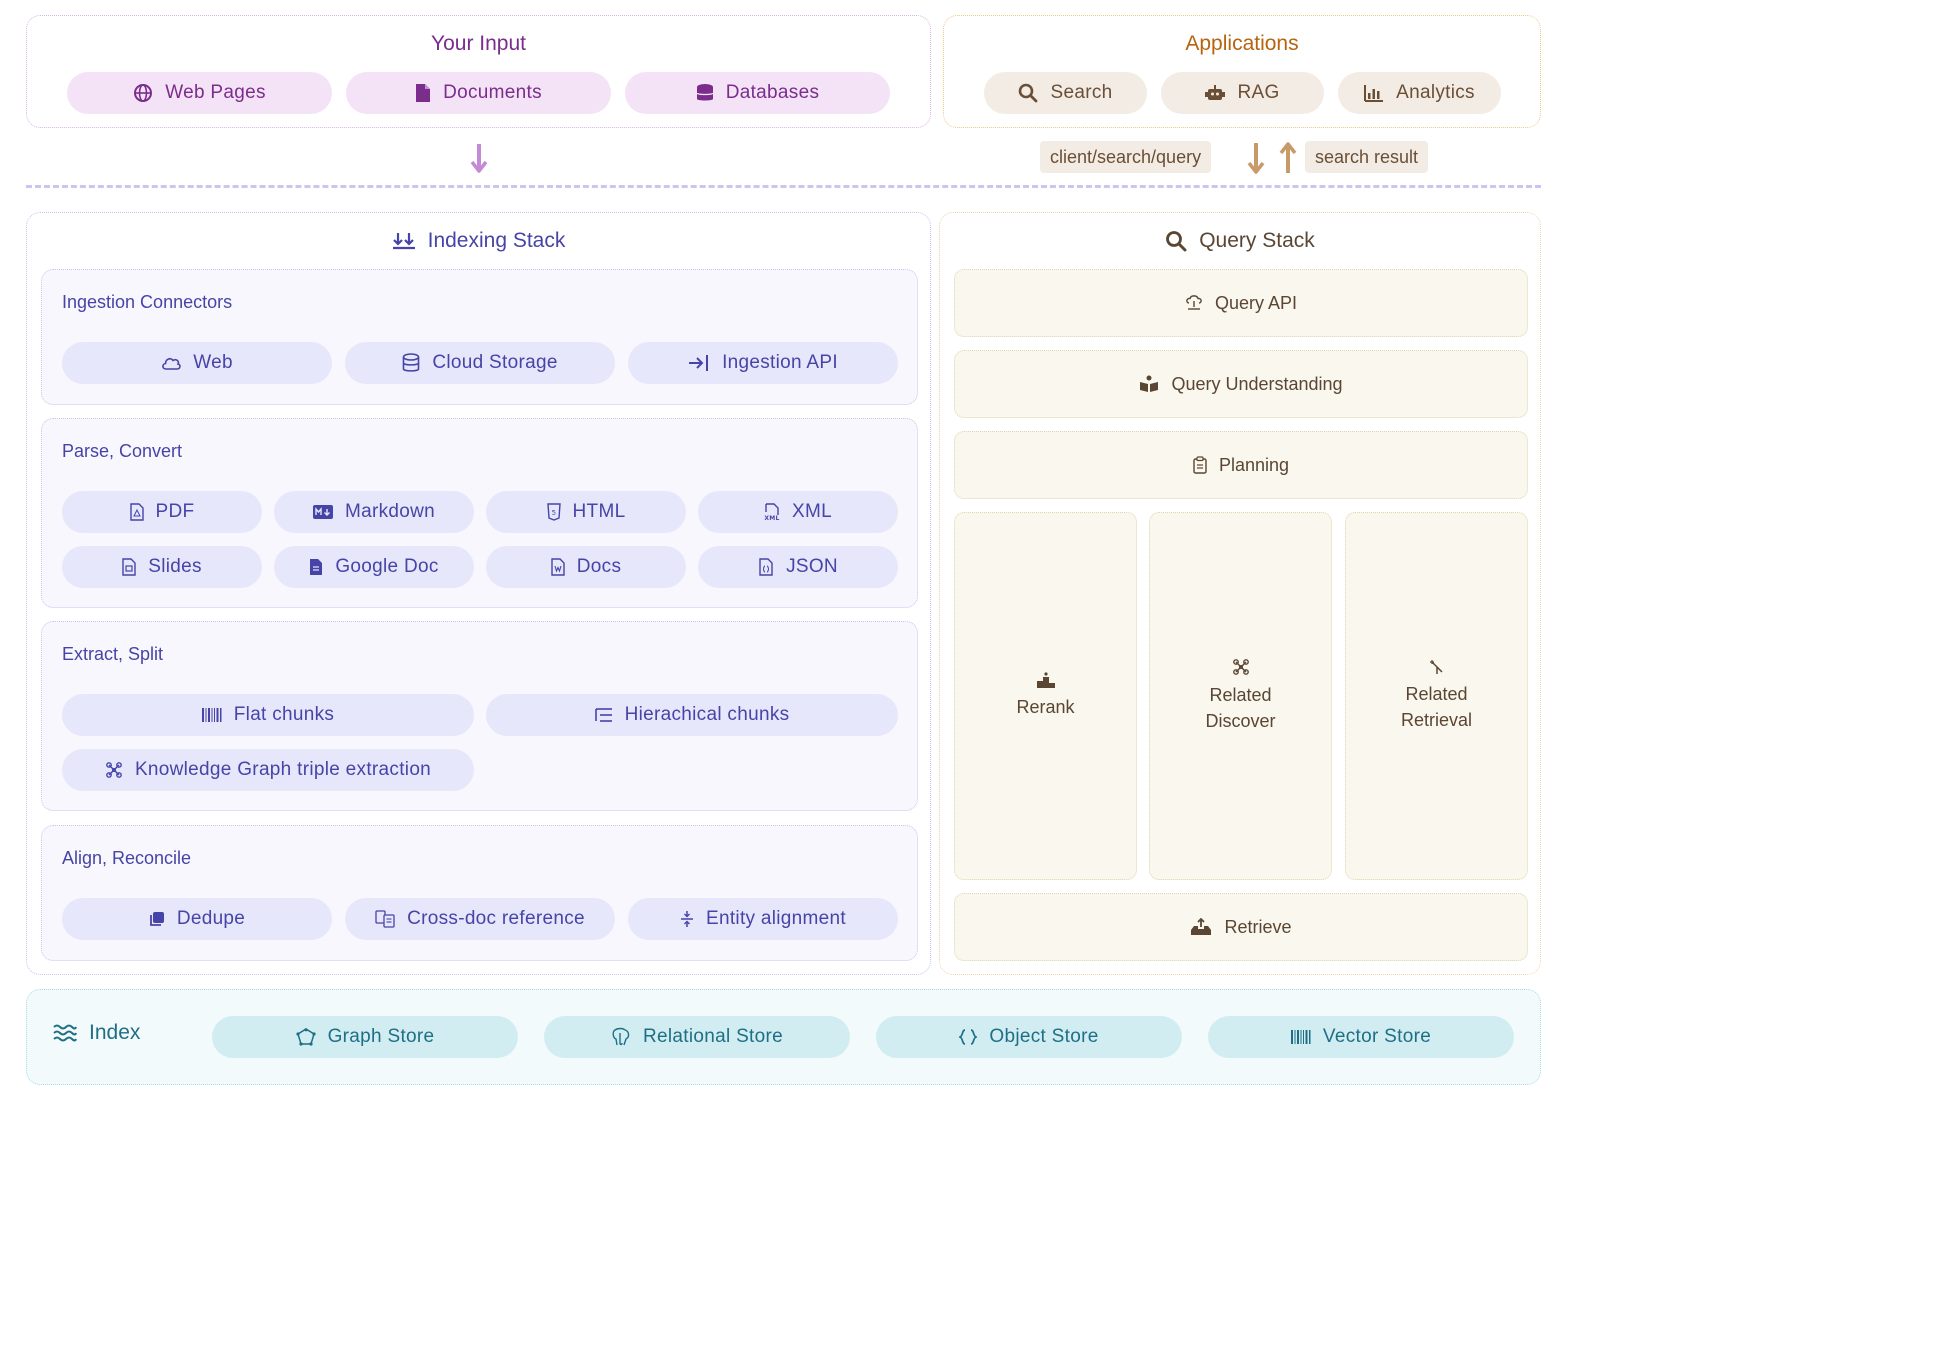 The image size is (1940, 1366). Describe the element at coordinates (1201, 926) in the screenshot. I see `upload-tray-icon` at that location.